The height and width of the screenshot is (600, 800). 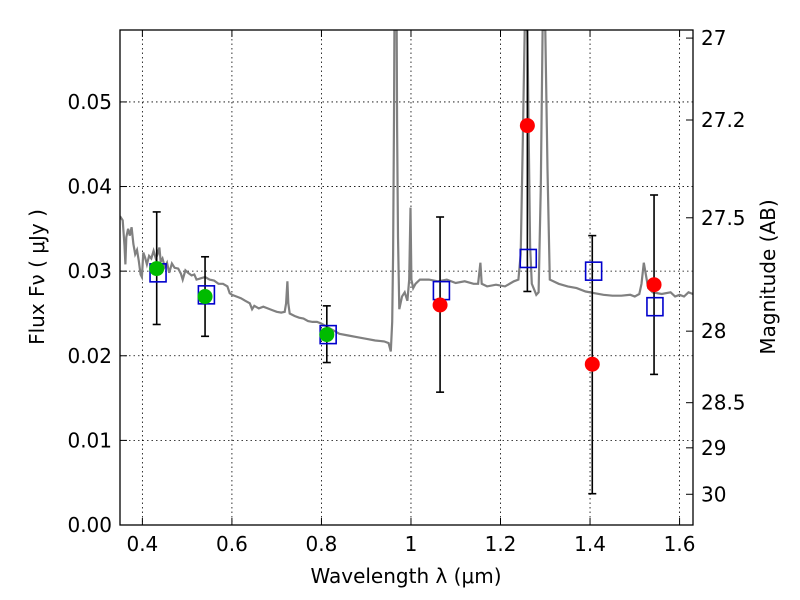 What do you see at coordinates (723, 120) in the screenshot?
I see `right-tick-label: 27.2` at bounding box center [723, 120].